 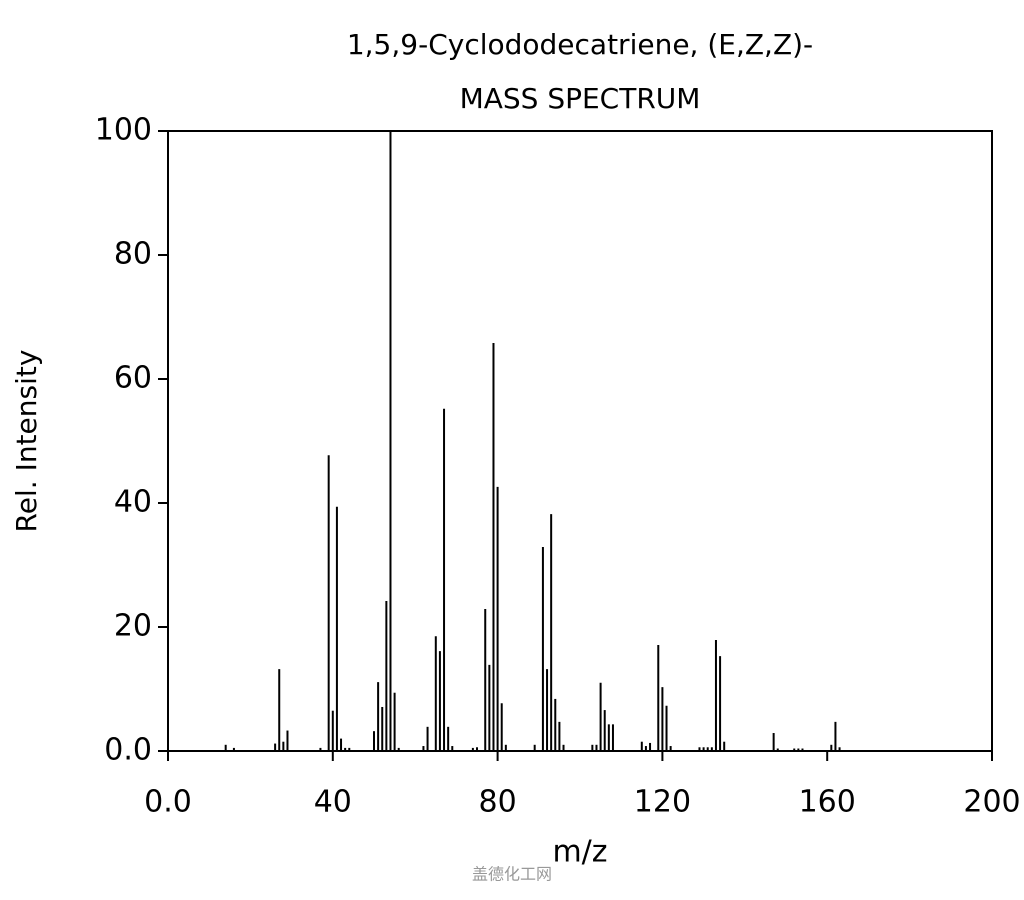 I want to click on y-tick-label: 0.0, so click(x=128, y=750).